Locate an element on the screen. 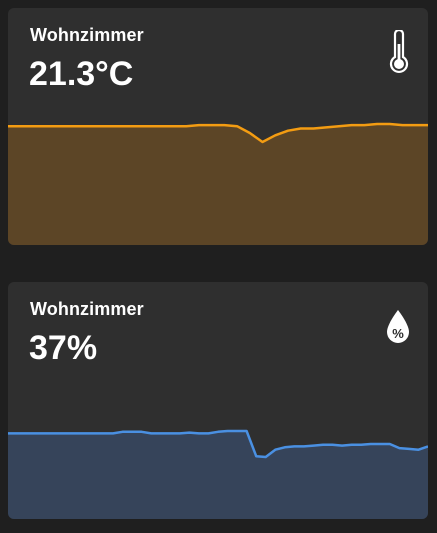 The height and width of the screenshot is (533, 437). water-percent-icon: % is located at coordinates (398, 326).